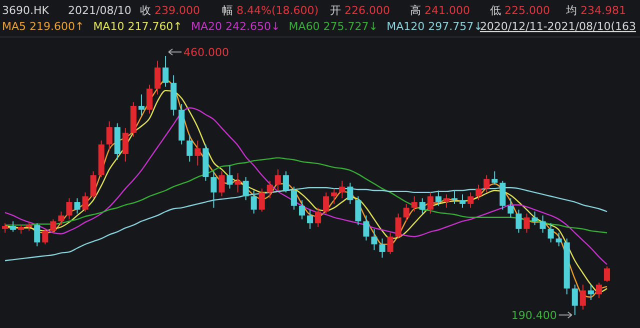 Image resolution: width=640 pixels, height=328 pixels. Describe the element at coordinates (270, 10) in the screenshot. I see `text: 幅 8.44%(18.600)` at that location.